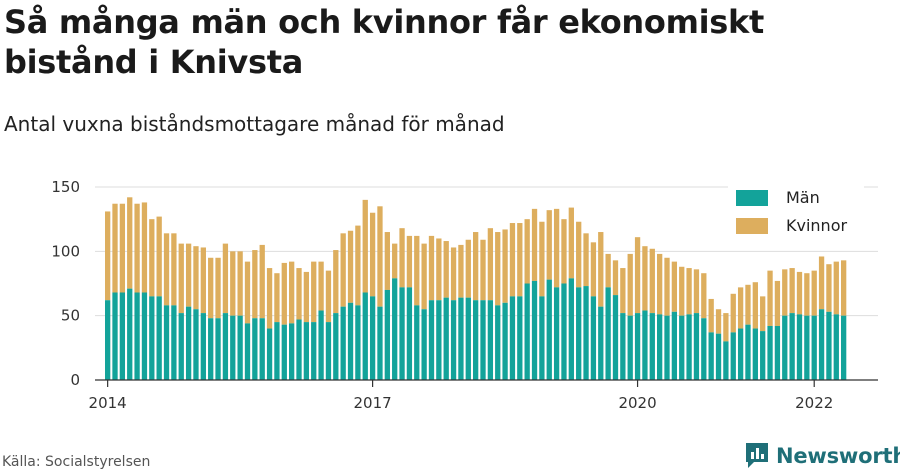 This screenshot has width=900, height=474. What do you see at coordinates (483, 395) in the screenshot?
I see `x-axis: 2014 2017 2020 2022` at bounding box center [483, 395].